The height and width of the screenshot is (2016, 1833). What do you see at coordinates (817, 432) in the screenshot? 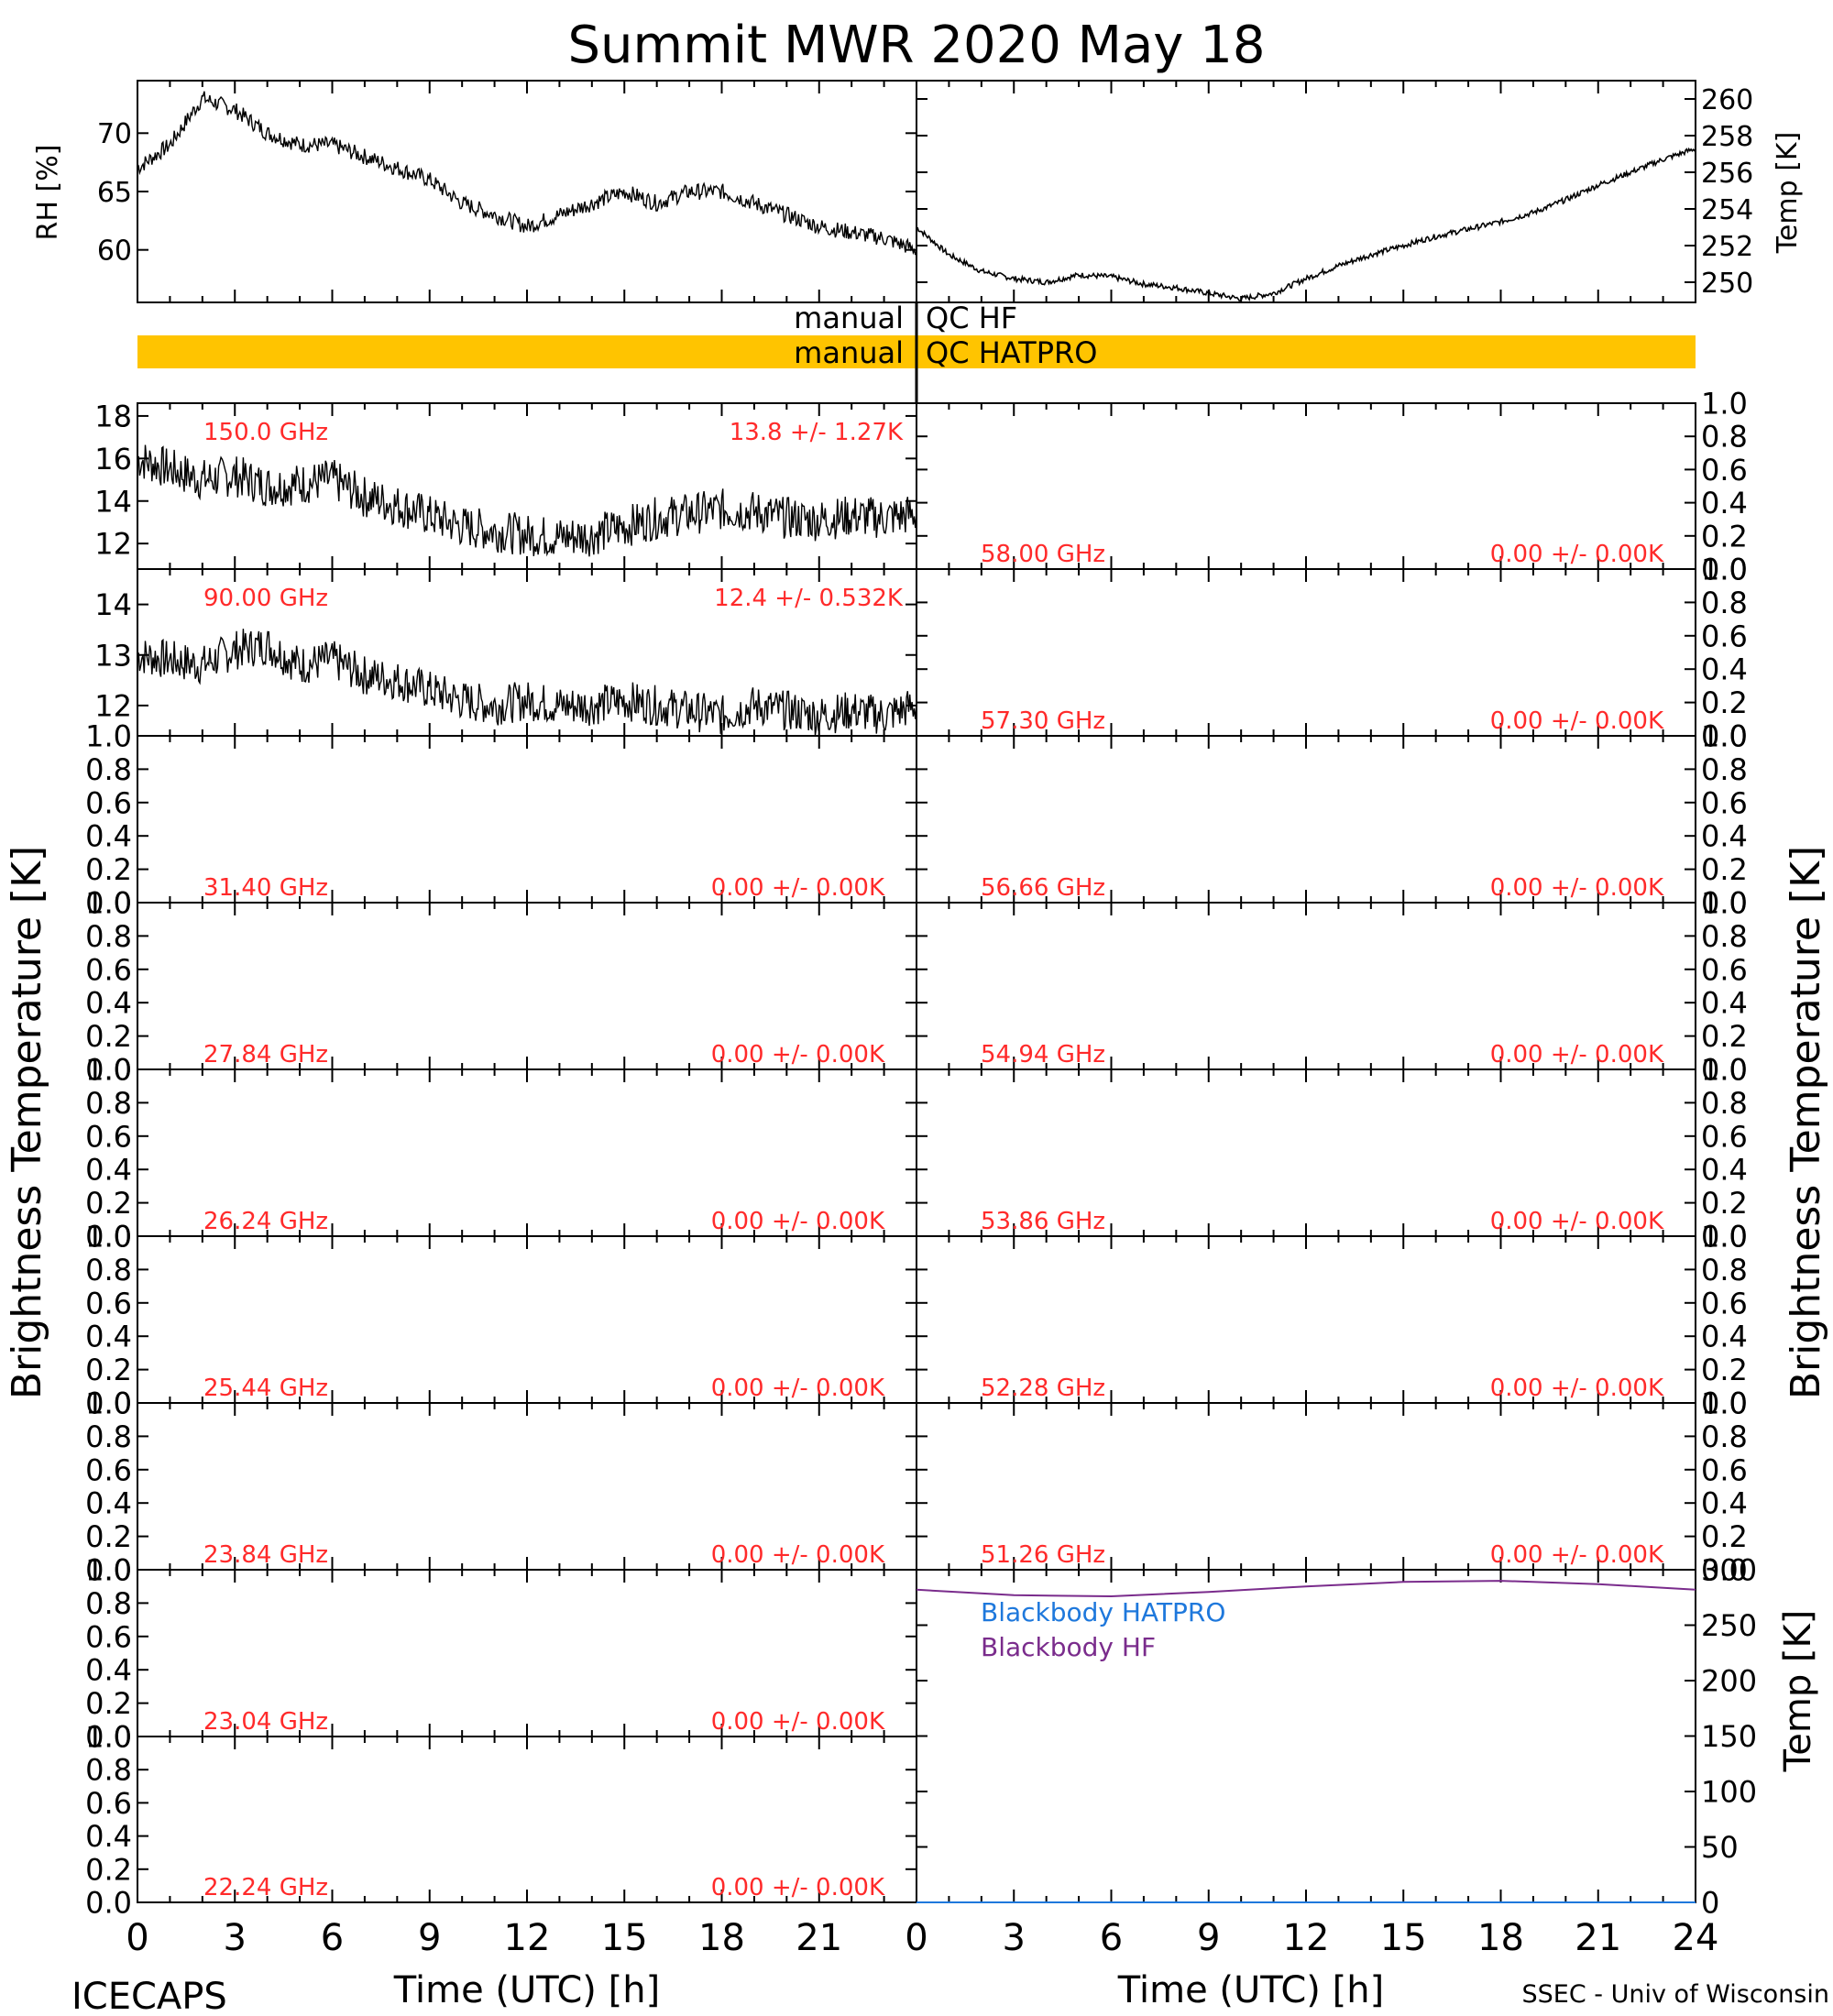
I see `channel-stats: 13.8 +/- 1.27K` at bounding box center [817, 432].